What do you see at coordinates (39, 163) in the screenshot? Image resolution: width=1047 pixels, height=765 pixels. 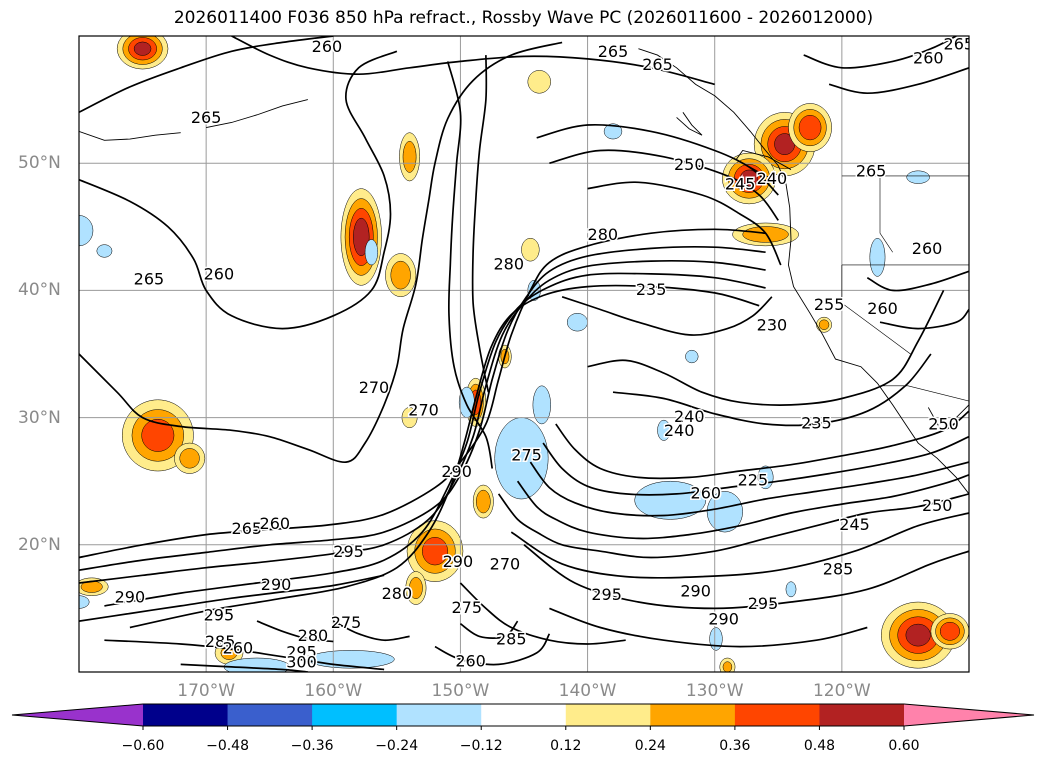 I see `lat-tick-label: 50°N` at bounding box center [39, 163].